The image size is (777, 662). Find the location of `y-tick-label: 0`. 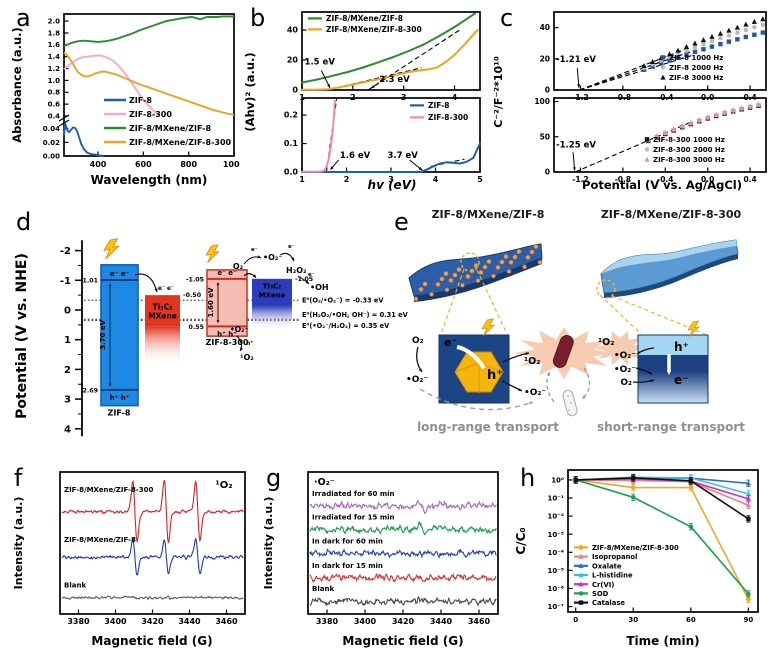

y-tick-label: 0 is located at coordinates (547, 172).